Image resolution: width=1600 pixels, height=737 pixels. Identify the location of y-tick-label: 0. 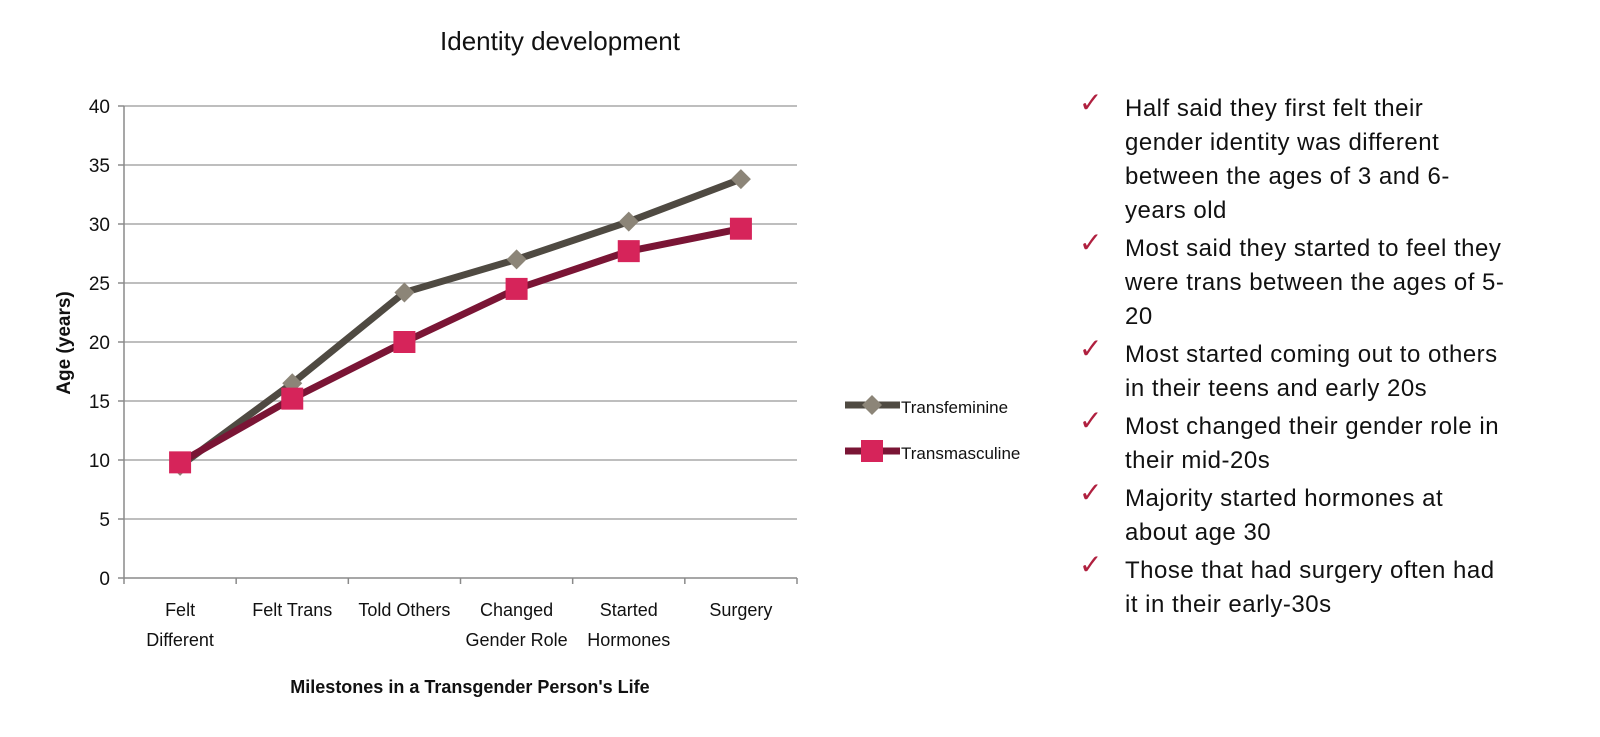
(104, 579).